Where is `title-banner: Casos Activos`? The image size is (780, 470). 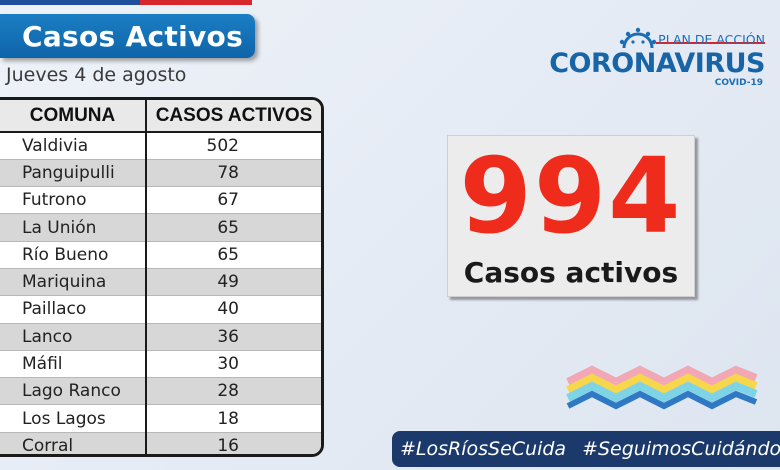
title-banner: Casos Activos is located at coordinates (127, 36).